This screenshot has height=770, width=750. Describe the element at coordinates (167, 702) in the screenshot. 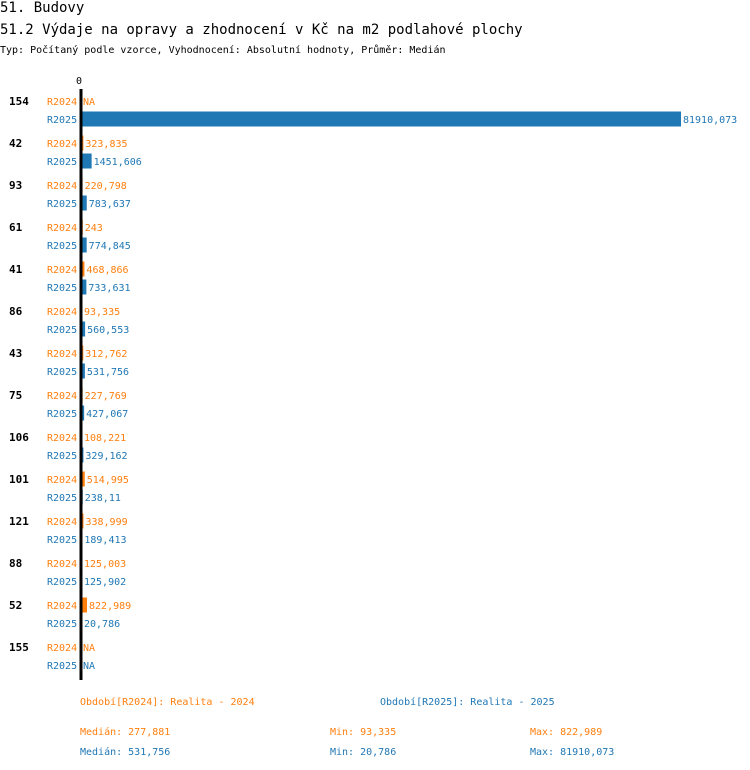

I see `legend-period-r2024: Období[R2024]: Realita - 2024` at that location.